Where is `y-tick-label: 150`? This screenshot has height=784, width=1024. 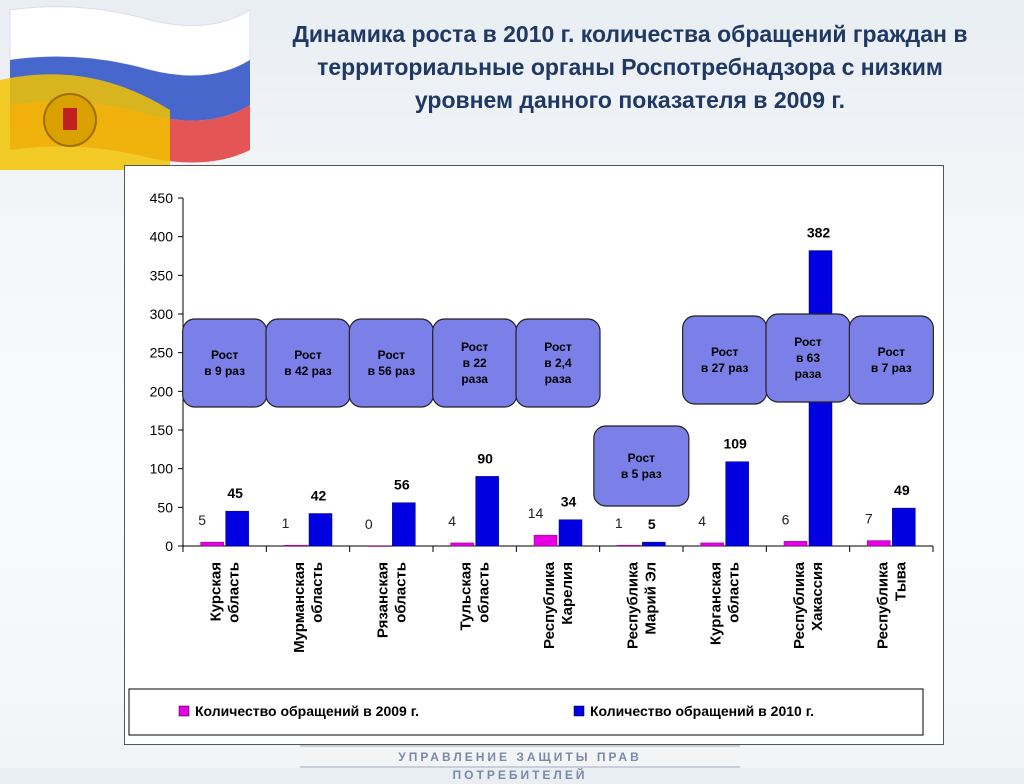
y-tick-label: 150 is located at coordinates (162, 430).